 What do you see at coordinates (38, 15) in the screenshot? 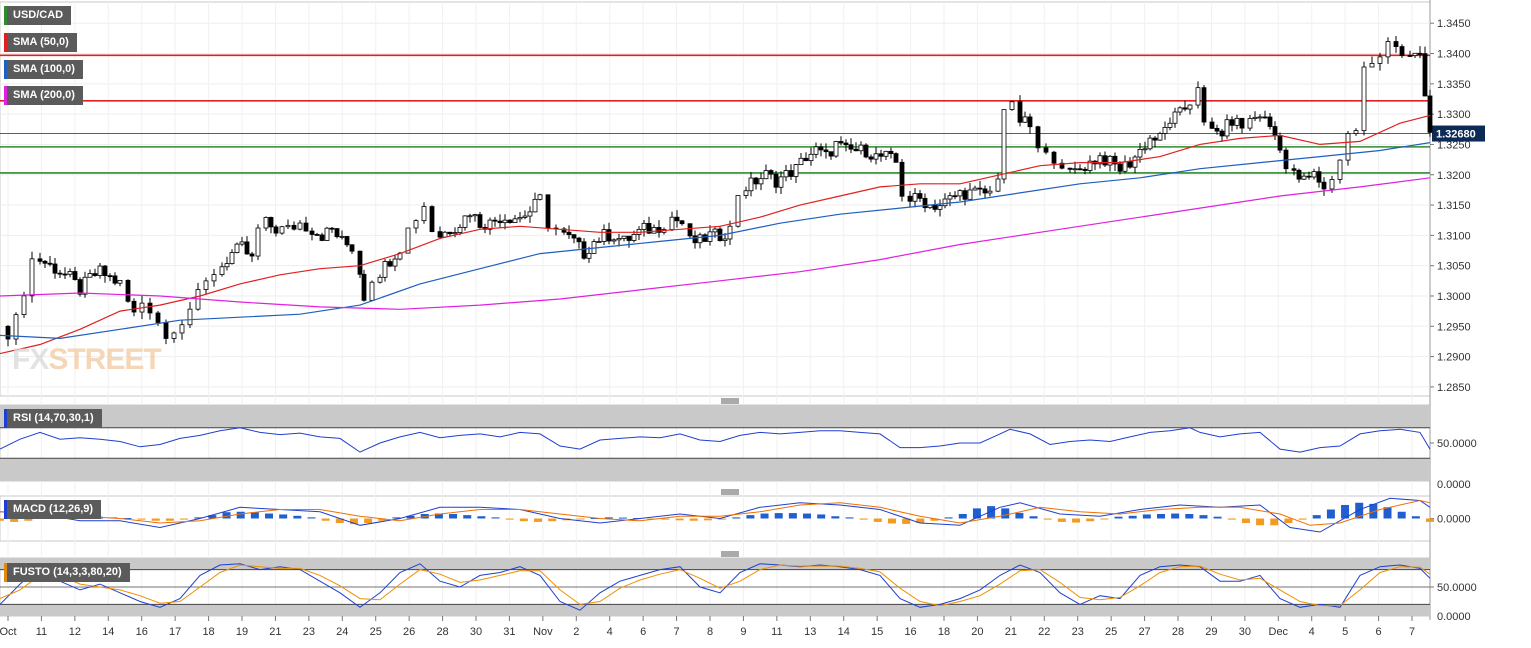
I see `legend-usdcad: USD/CAD` at bounding box center [38, 15].